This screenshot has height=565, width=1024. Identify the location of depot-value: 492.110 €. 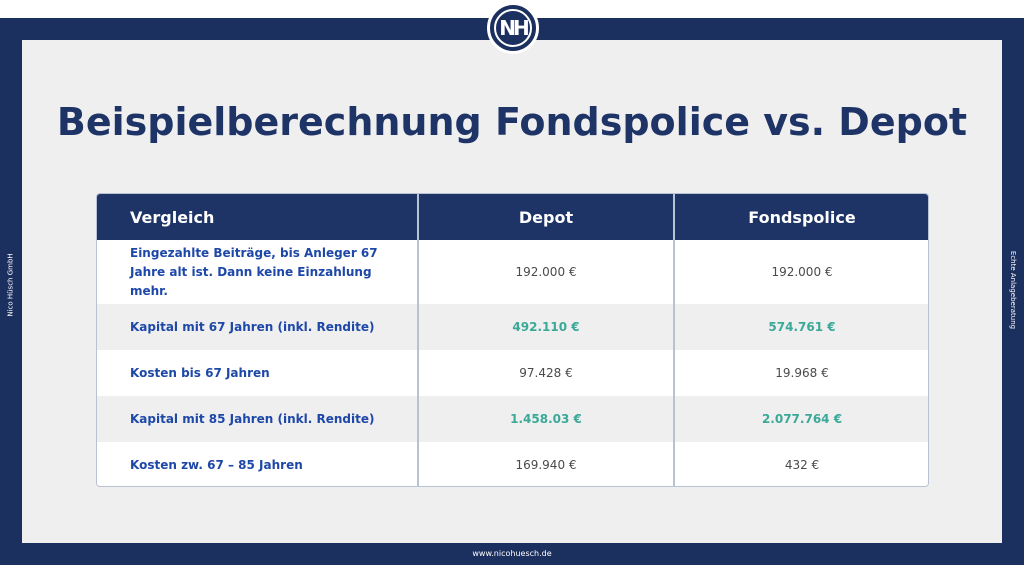
(546, 327).